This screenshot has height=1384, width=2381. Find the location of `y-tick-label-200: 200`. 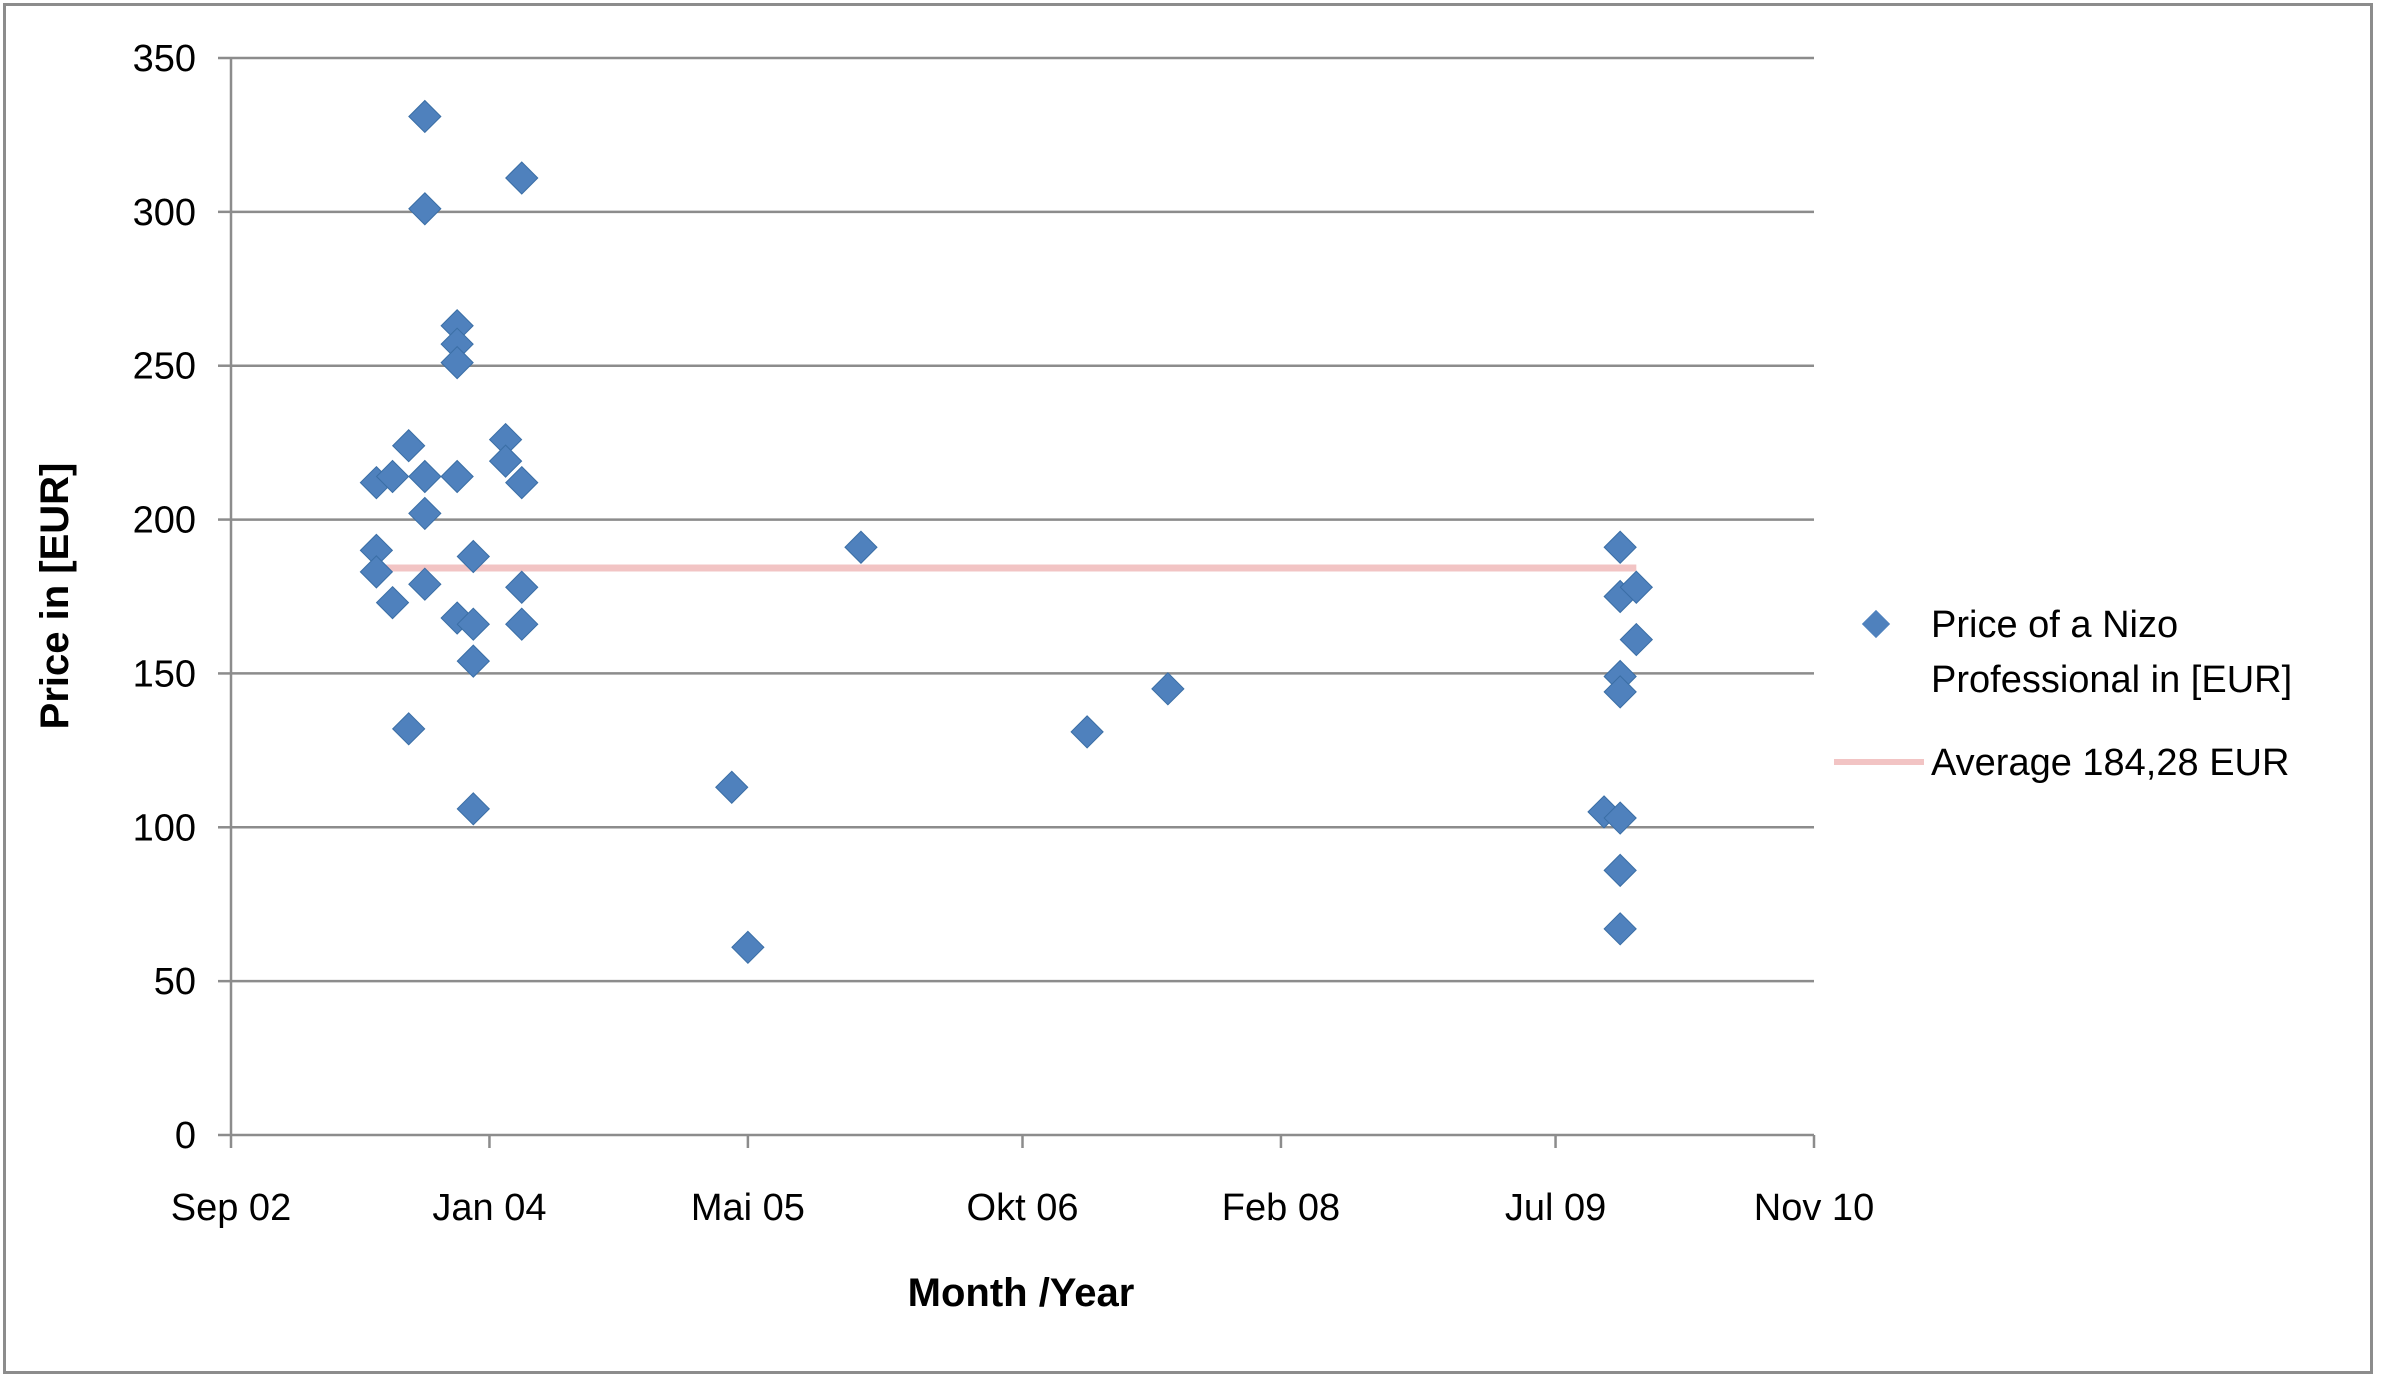

y-tick-label-200: 200 is located at coordinates (164, 521).